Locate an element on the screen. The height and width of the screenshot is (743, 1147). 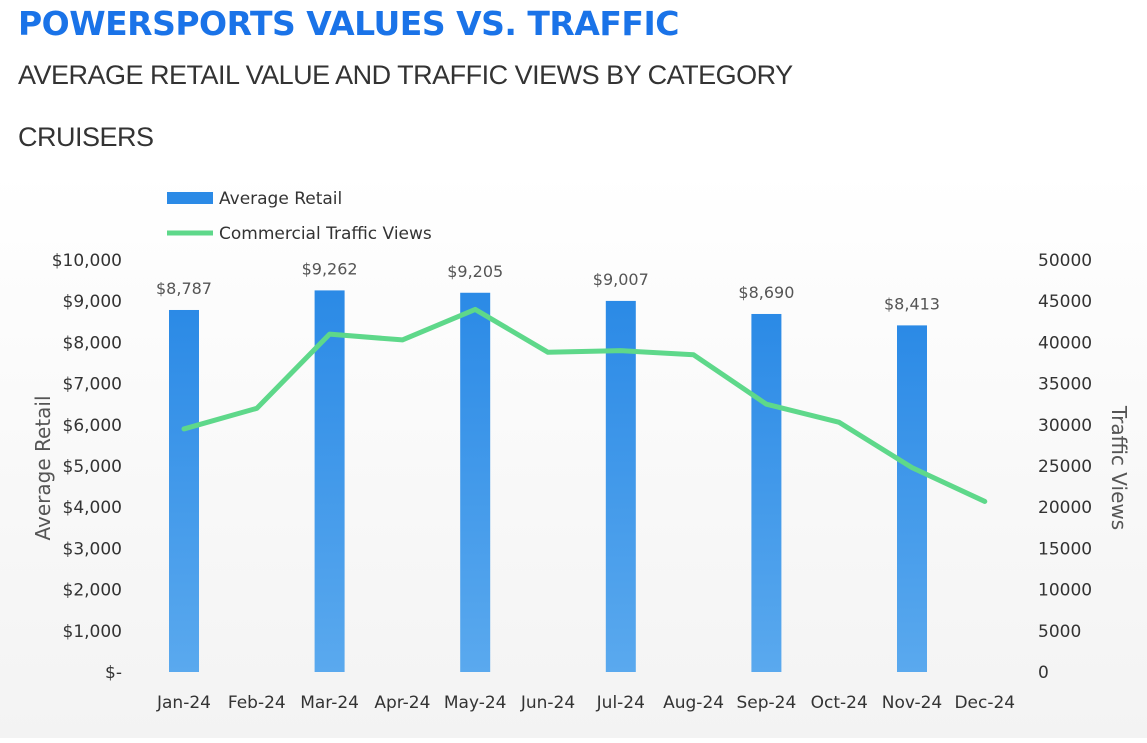
y2-tick-label: 45000 is located at coordinates (1065, 302).